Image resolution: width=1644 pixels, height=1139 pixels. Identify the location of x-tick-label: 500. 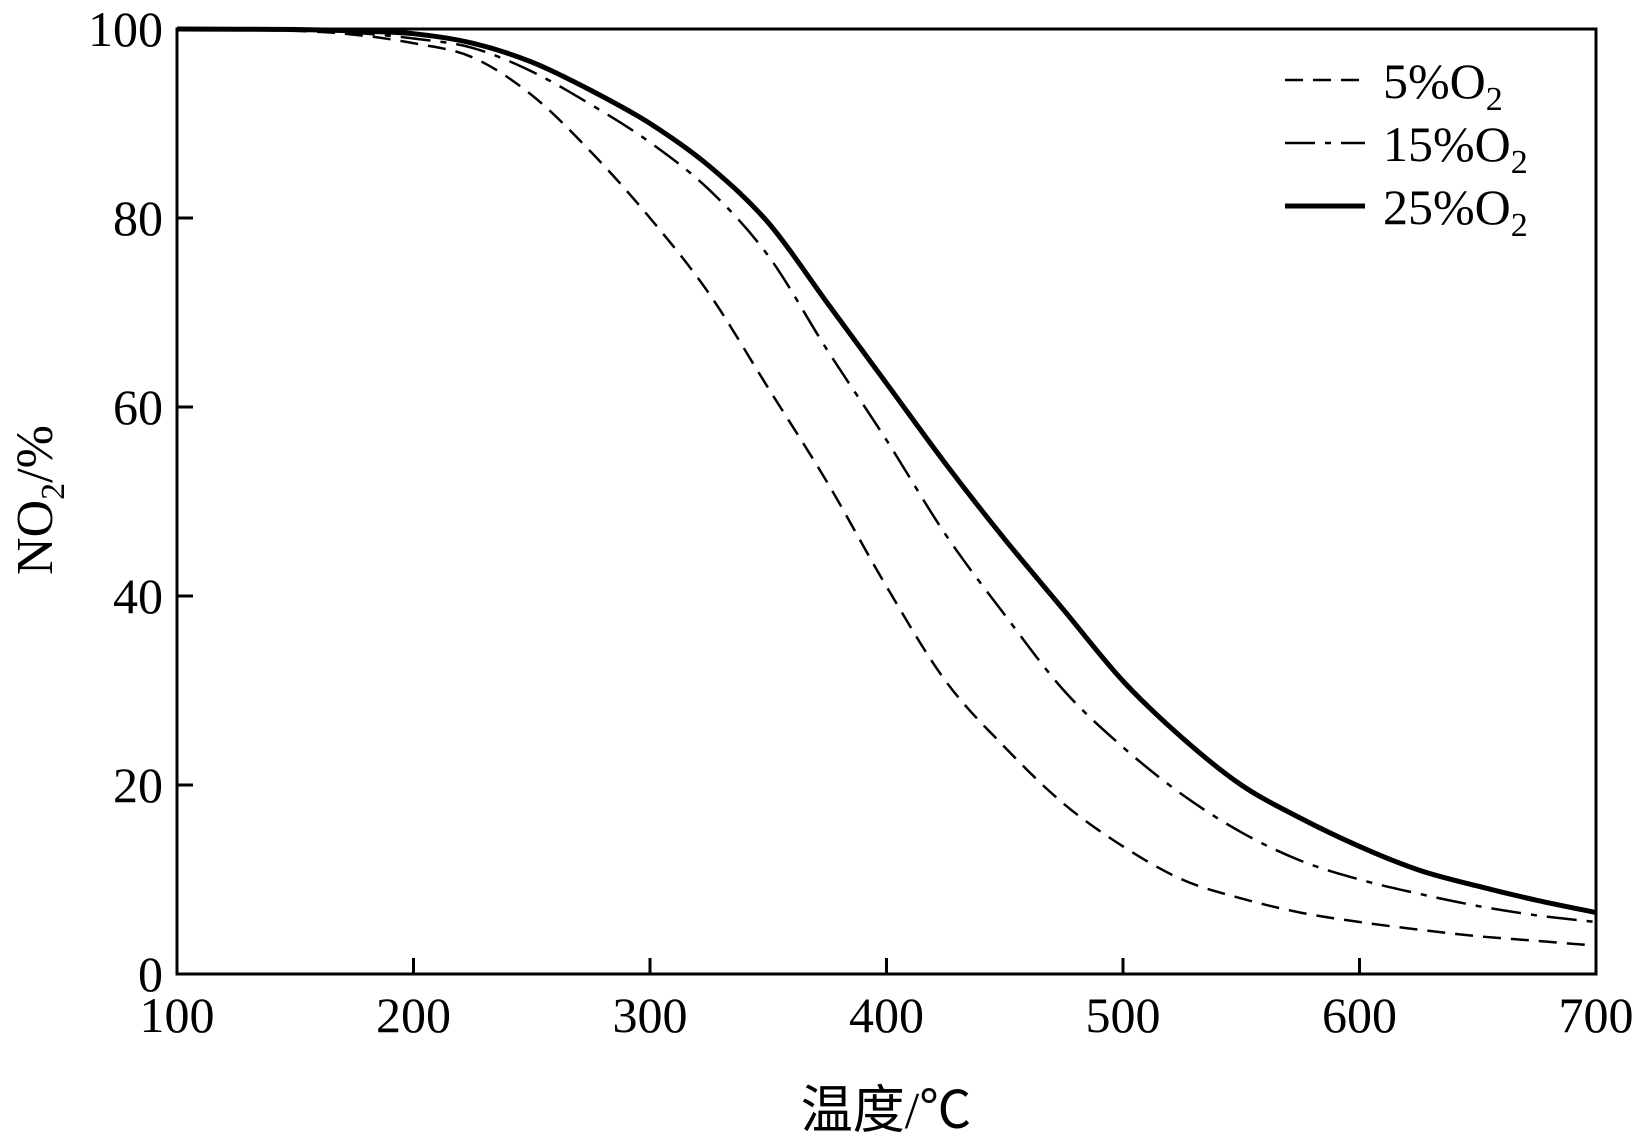
(1123, 1015).